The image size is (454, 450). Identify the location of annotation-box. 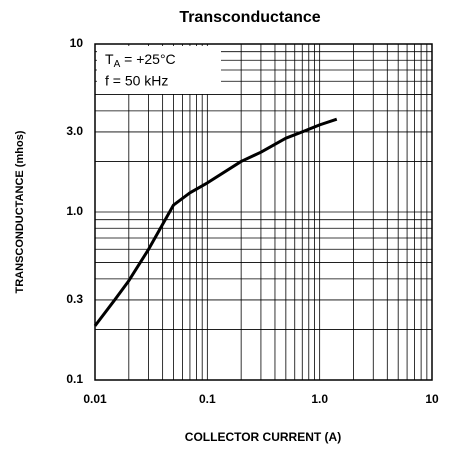
(159, 70).